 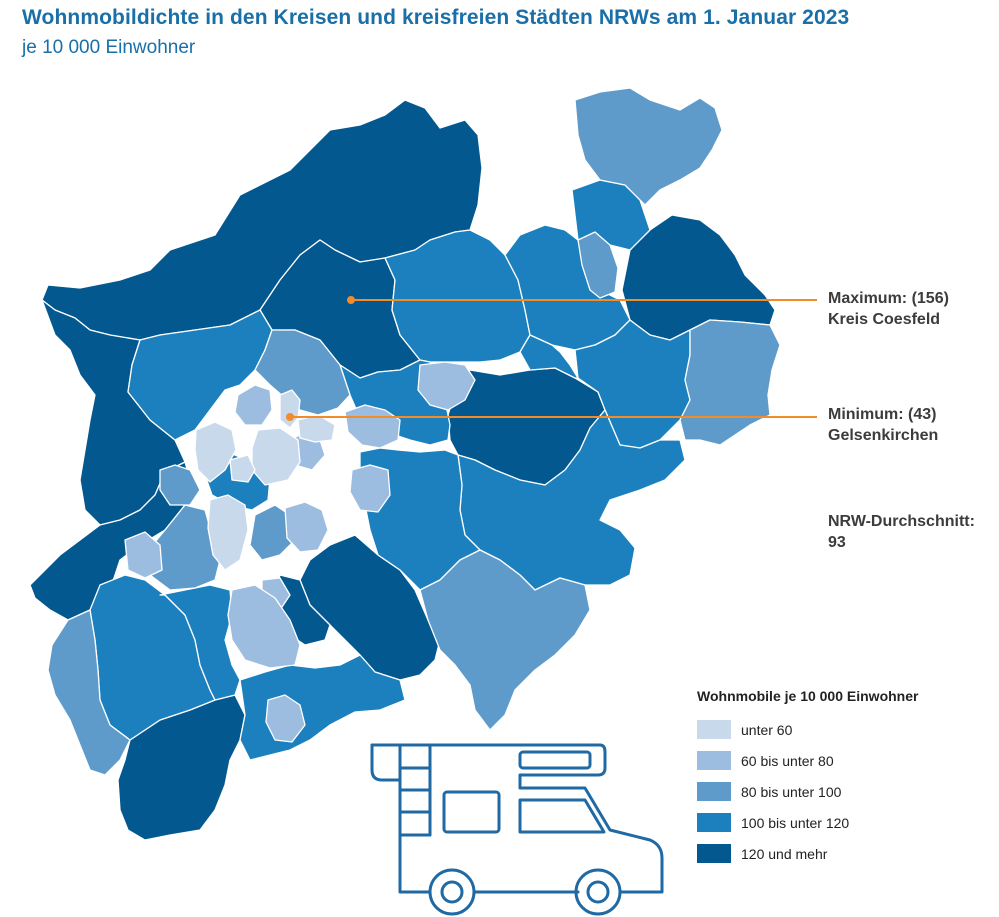 What do you see at coordinates (242, 468) in the screenshot?
I see `region-krefeld` at bounding box center [242, 468].